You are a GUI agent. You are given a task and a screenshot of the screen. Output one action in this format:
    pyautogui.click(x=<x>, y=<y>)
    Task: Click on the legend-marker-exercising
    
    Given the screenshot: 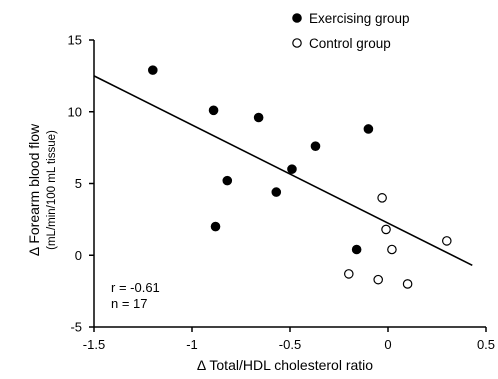 What is the action you would take?
    pyautogui.click(x=297, y=18)
    